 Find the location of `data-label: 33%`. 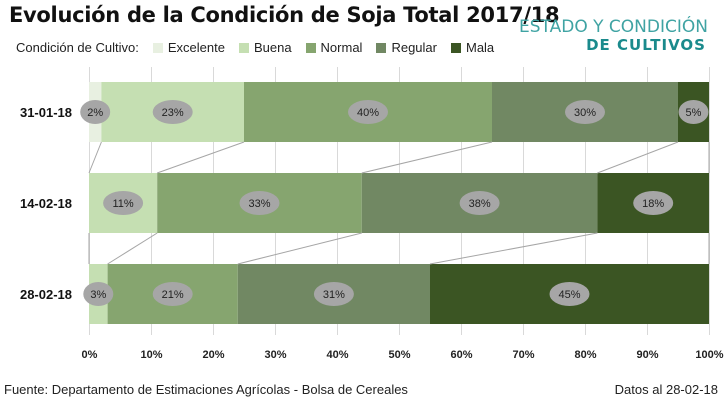

data-label: 33% is located at coordinates (259, 204).